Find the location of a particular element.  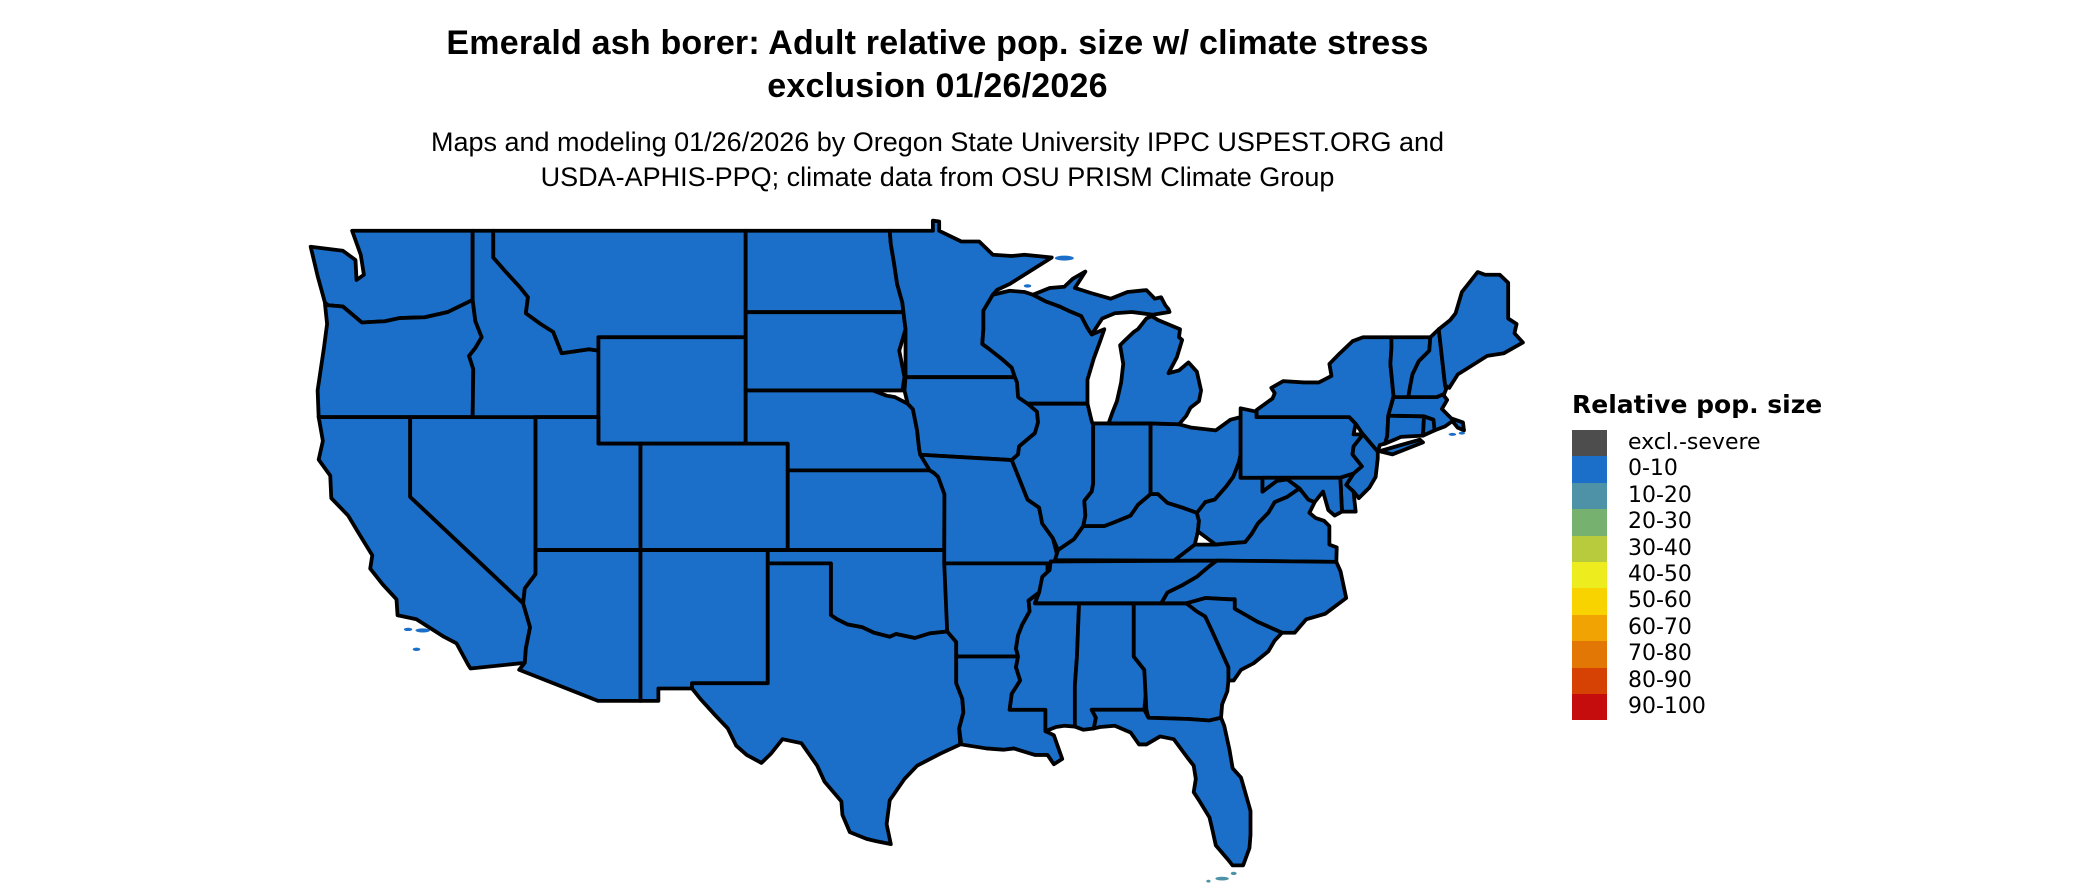

state-wyoming is located at coordinates (672, 390).